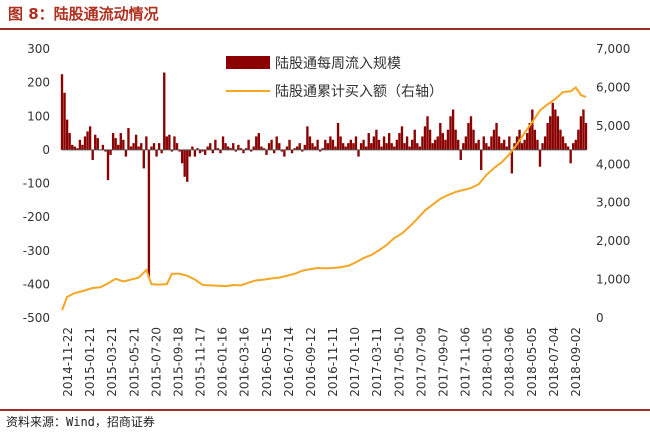  I want to click on x-tick-label: 2015-07-20, so click(156, 362).